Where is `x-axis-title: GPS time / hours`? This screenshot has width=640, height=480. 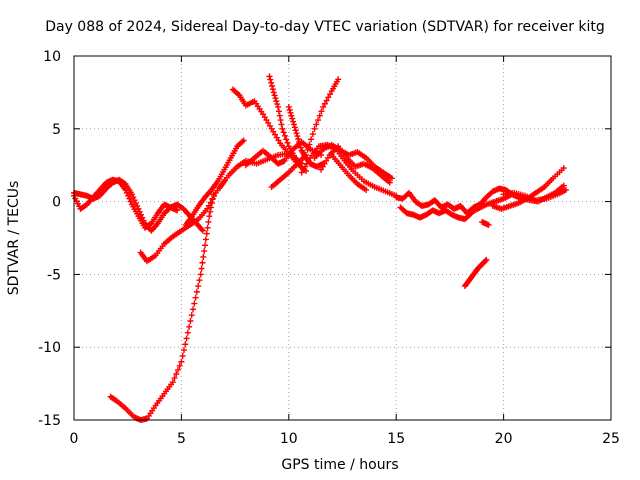
x-axis-title: GPS time / hours is located at coordinates (339, 465).